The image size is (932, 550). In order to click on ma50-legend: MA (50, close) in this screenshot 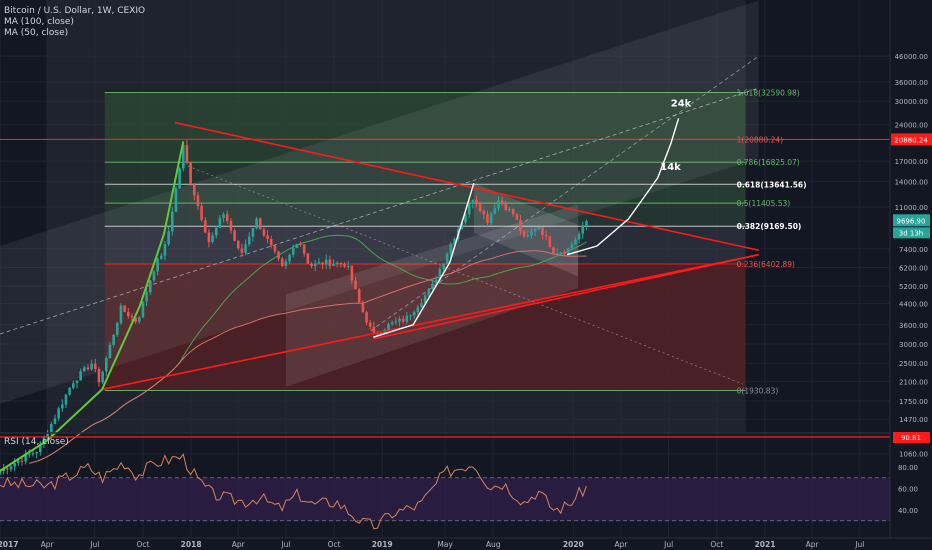, I will do `click(36, 33)`.